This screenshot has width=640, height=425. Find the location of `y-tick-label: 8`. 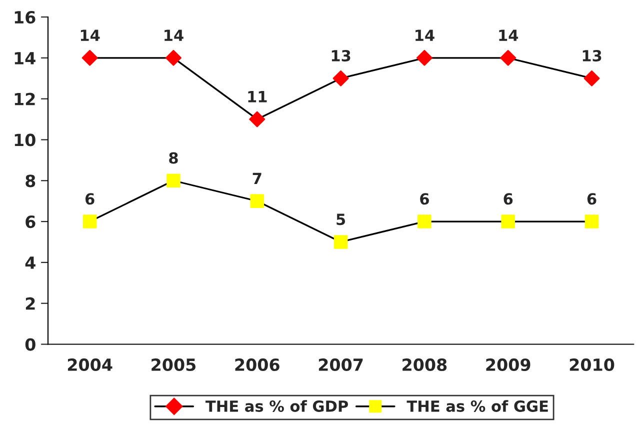

y-tick-label: 8 is located at coordinates (31, 181).